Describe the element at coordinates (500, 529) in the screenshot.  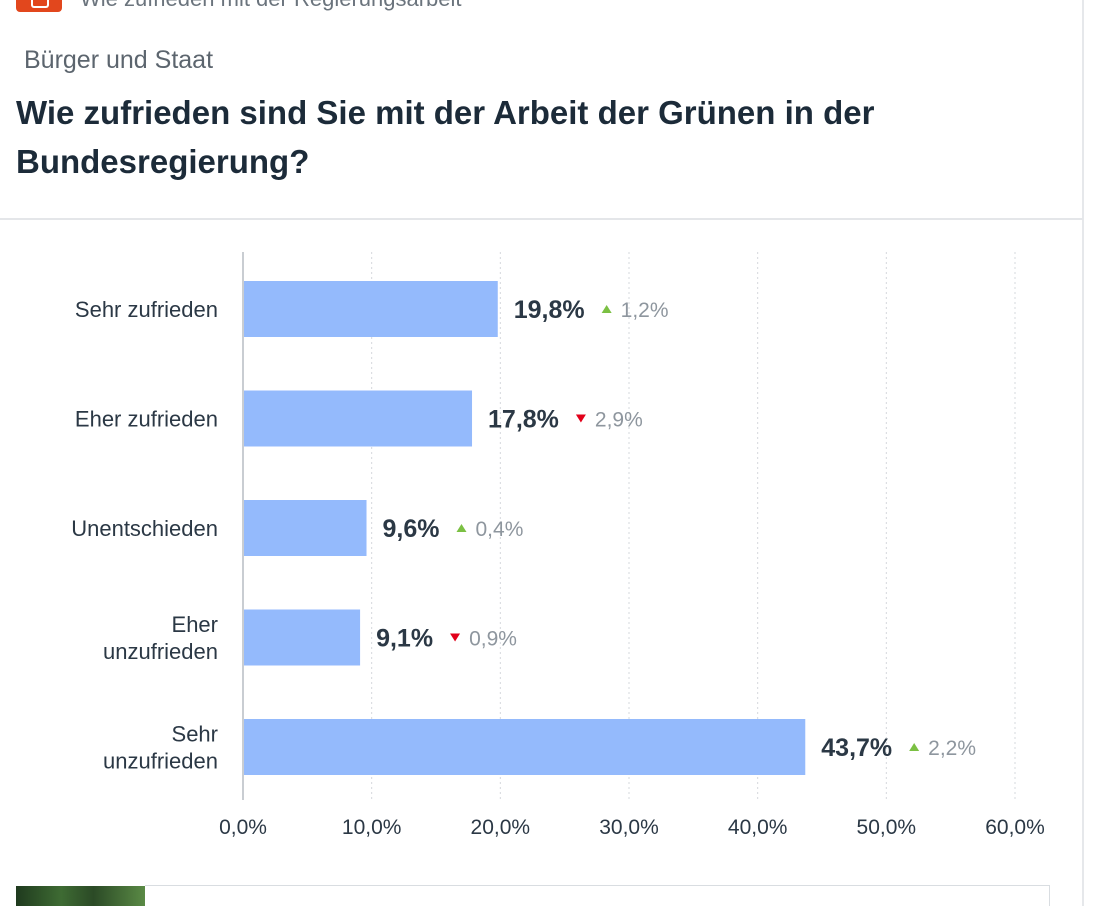
I see `change-label: 0,4%` at that location.